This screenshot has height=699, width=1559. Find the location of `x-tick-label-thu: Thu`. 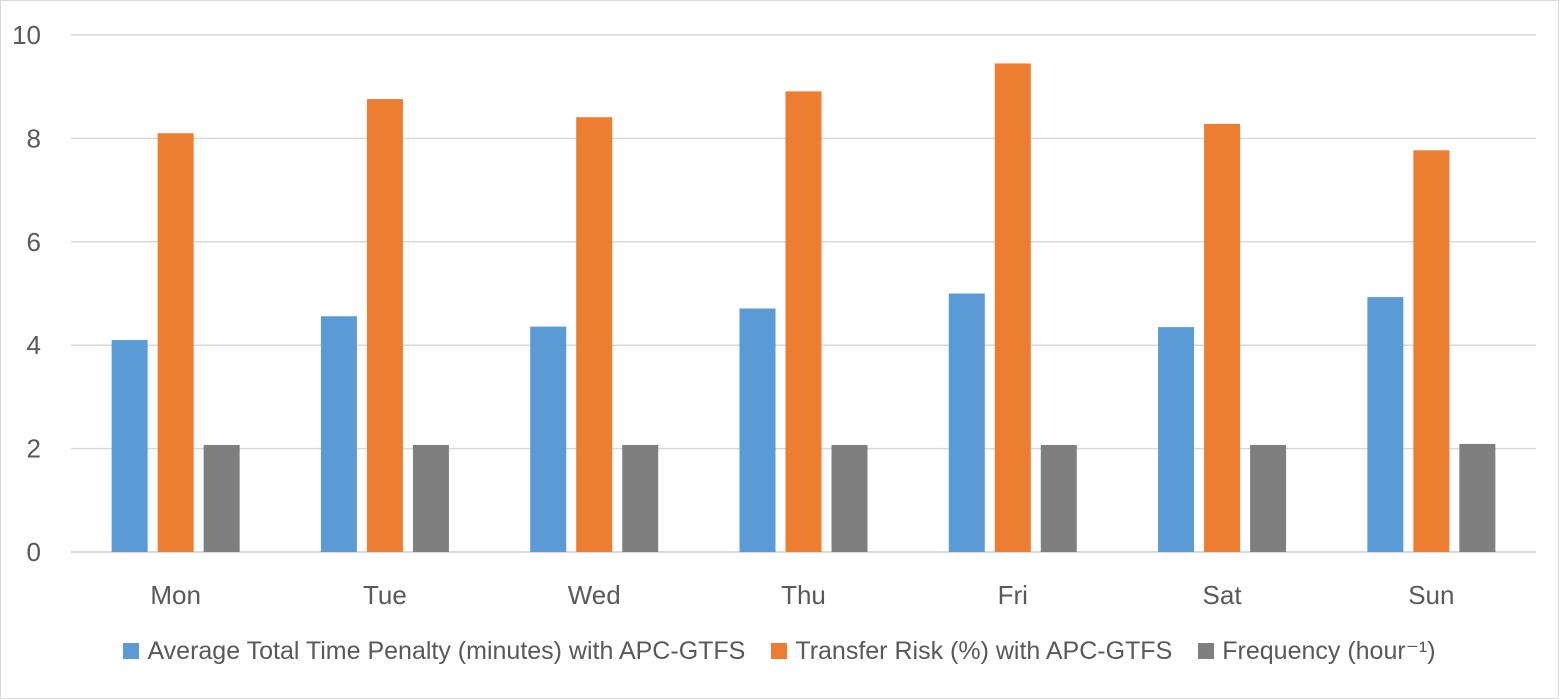

x-tick-label-thu: Thu is located at coordinates (803, 595).